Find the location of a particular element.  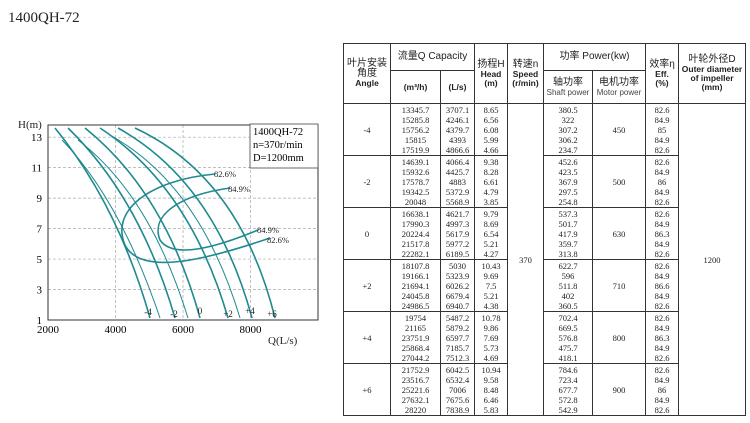

cell-value: 306.2 is located at coordinates (568, 139).